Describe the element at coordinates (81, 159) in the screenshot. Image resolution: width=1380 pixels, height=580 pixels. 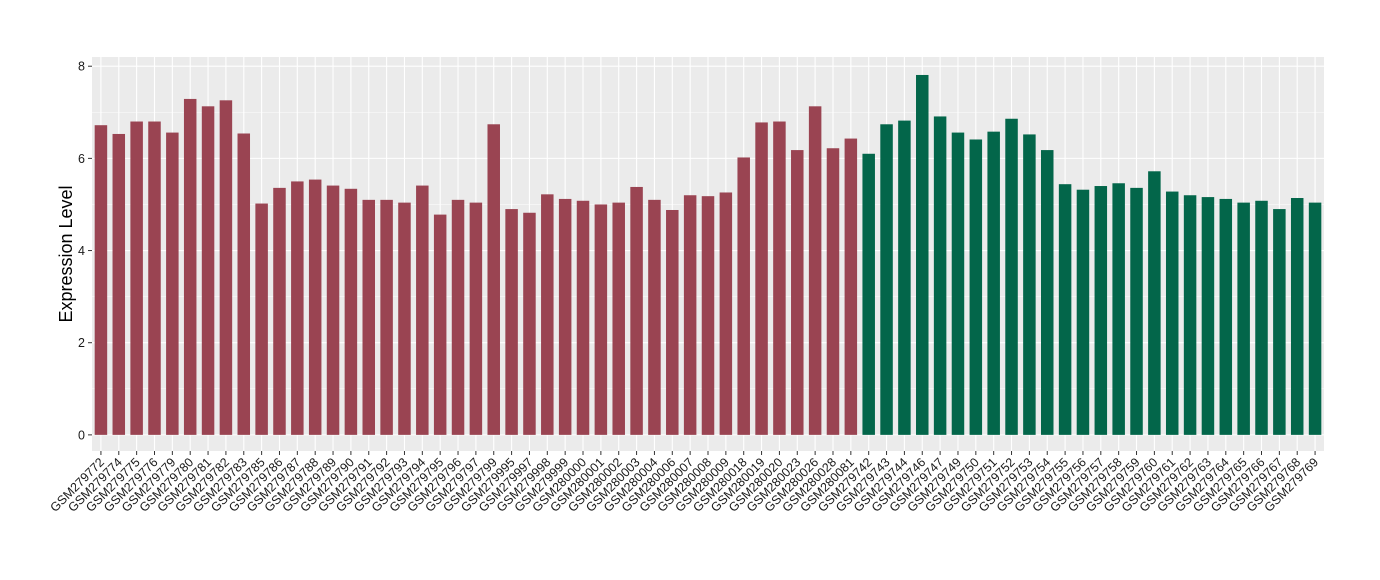
I see `y-tick-label: 6` at that location.